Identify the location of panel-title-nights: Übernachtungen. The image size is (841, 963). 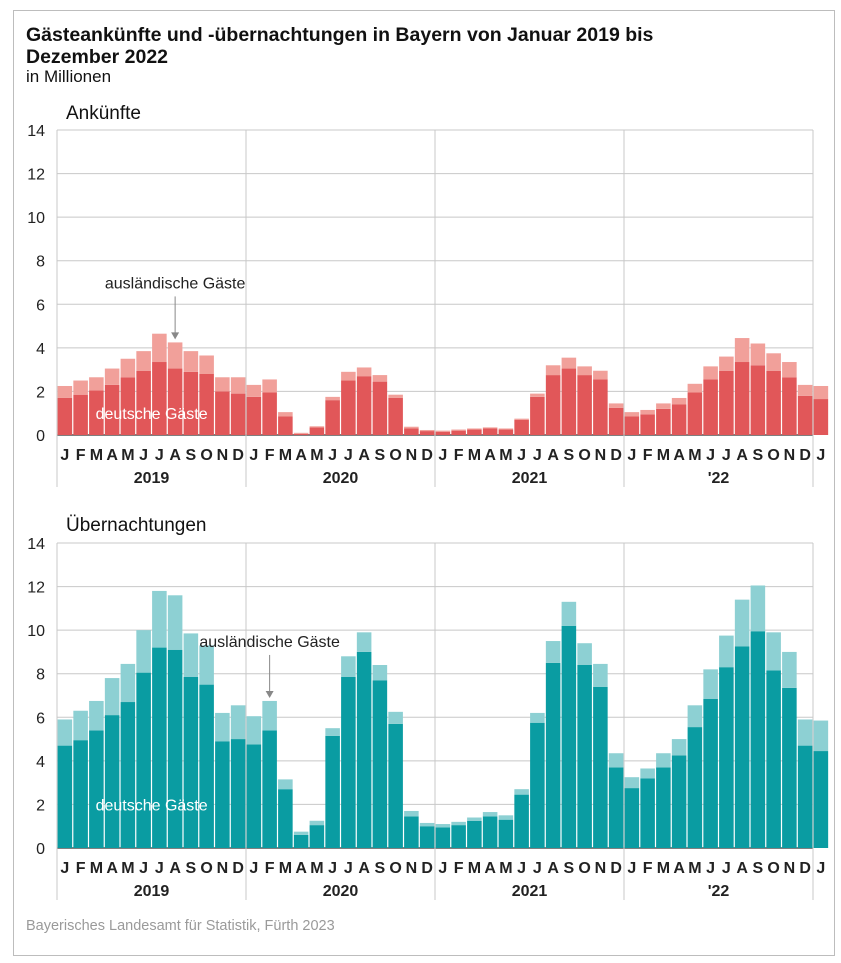
(136, 525).